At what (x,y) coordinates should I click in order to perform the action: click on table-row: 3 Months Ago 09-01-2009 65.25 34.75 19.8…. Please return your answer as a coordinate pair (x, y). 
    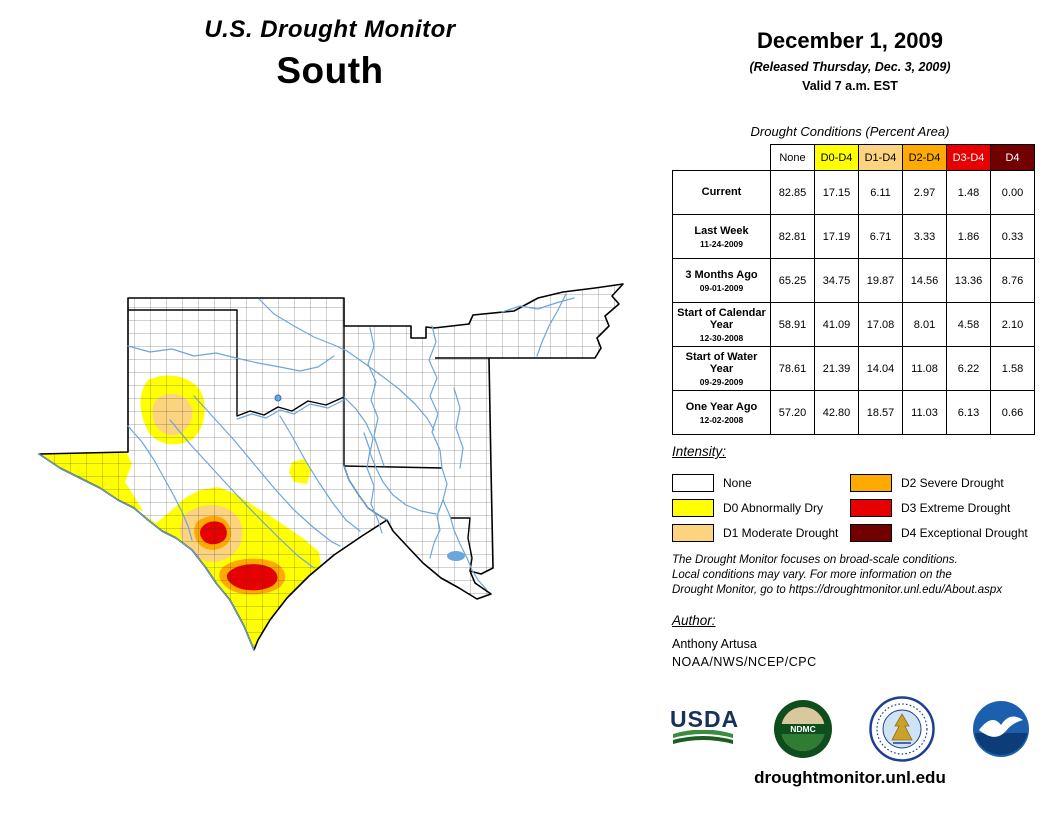
    Looking at the image, I should click on (853, 280).